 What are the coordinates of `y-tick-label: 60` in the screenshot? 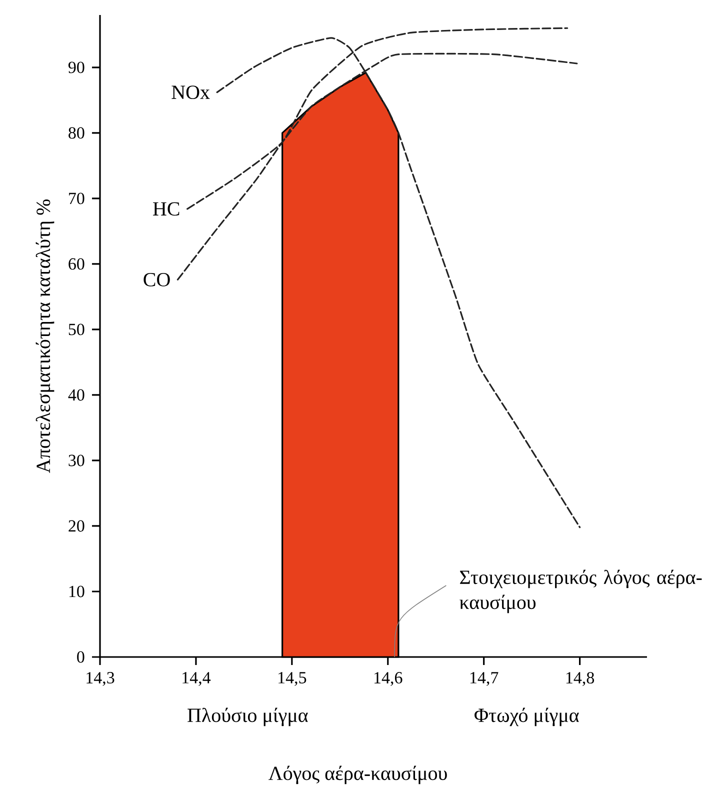 It's located at (76, 264).